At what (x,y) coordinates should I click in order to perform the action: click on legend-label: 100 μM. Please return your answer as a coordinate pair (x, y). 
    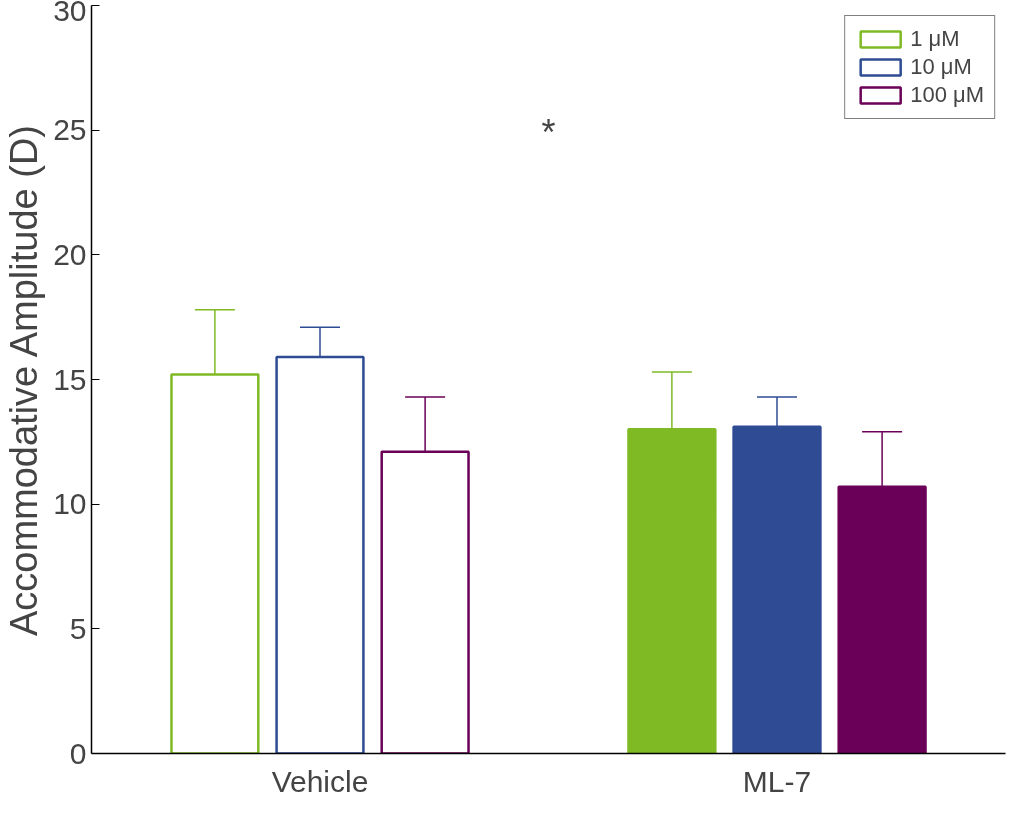
    Looking at the image, I should click on (947, 95).